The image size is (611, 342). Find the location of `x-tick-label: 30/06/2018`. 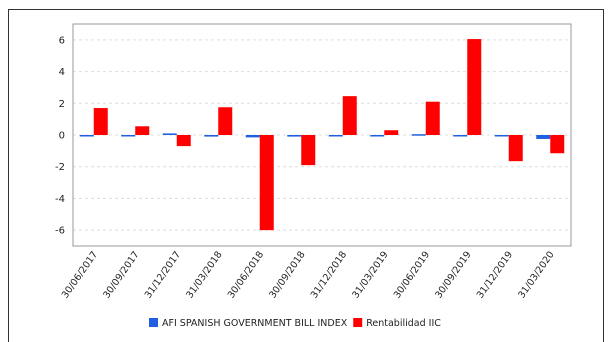

x-tick-label: 30/06/2018 is located at coordinates (246, 274).